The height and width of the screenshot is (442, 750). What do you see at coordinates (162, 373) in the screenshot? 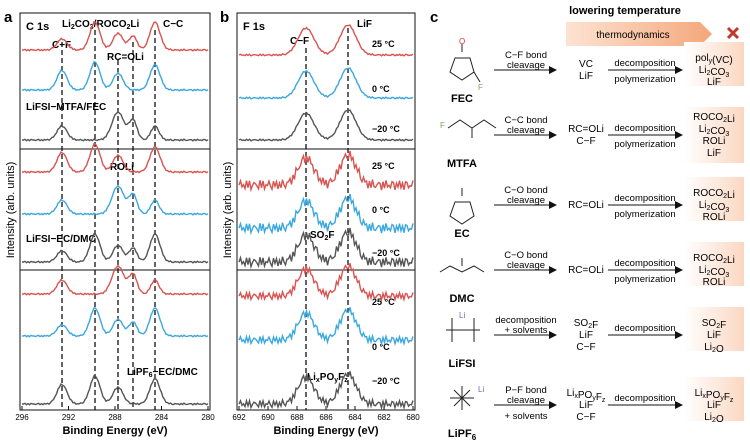
I see `group-label-3: LiPF6−EC/DMC` at bounding box center [162, 373].